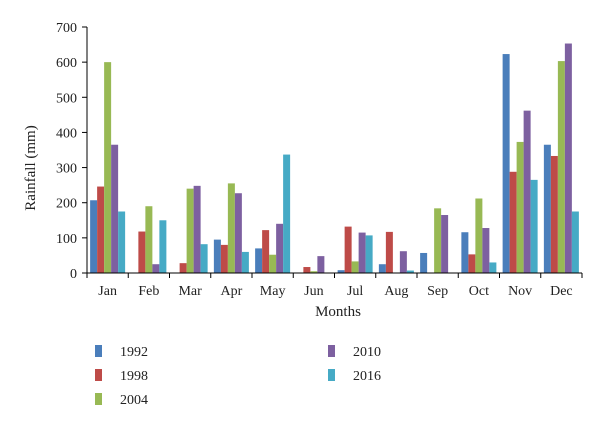 The height and width of the screenshot is (427, 600). I want to click on bar-2004-Jun, so click(314, 272).